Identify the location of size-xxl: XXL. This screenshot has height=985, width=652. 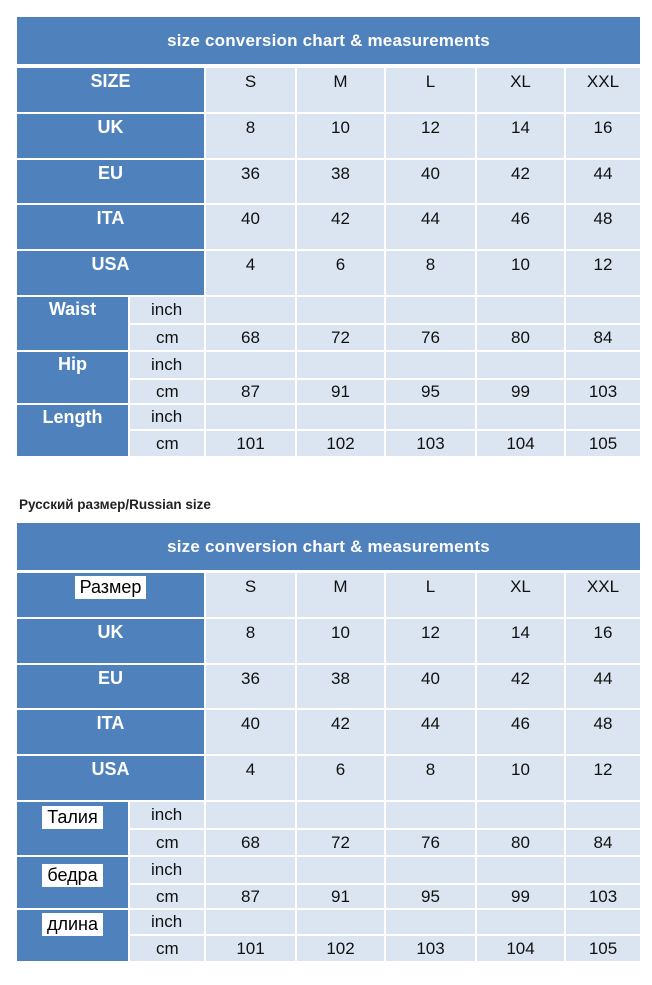
(603, 90).